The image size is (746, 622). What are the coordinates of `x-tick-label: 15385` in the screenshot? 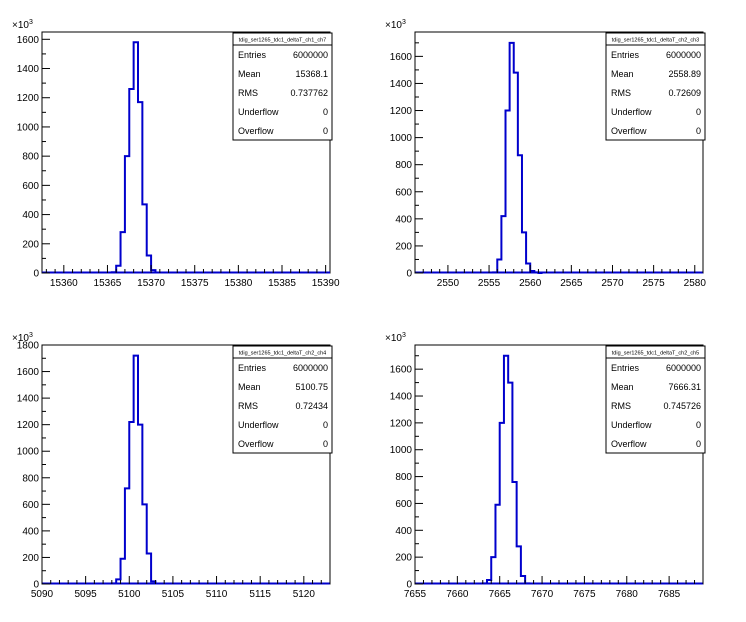 It's located at (282, 283).